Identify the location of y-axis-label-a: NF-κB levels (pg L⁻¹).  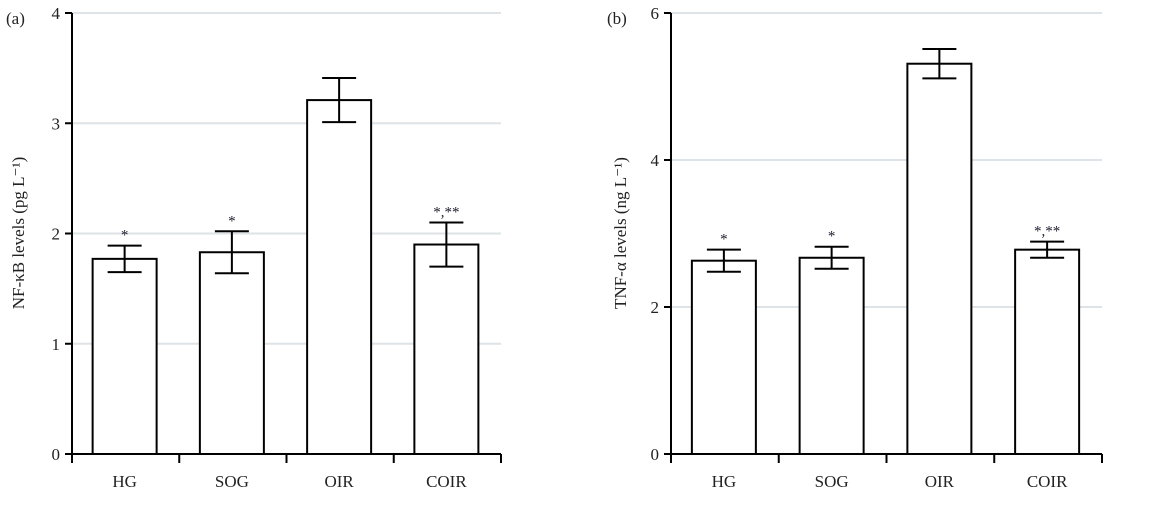
(18, 233).